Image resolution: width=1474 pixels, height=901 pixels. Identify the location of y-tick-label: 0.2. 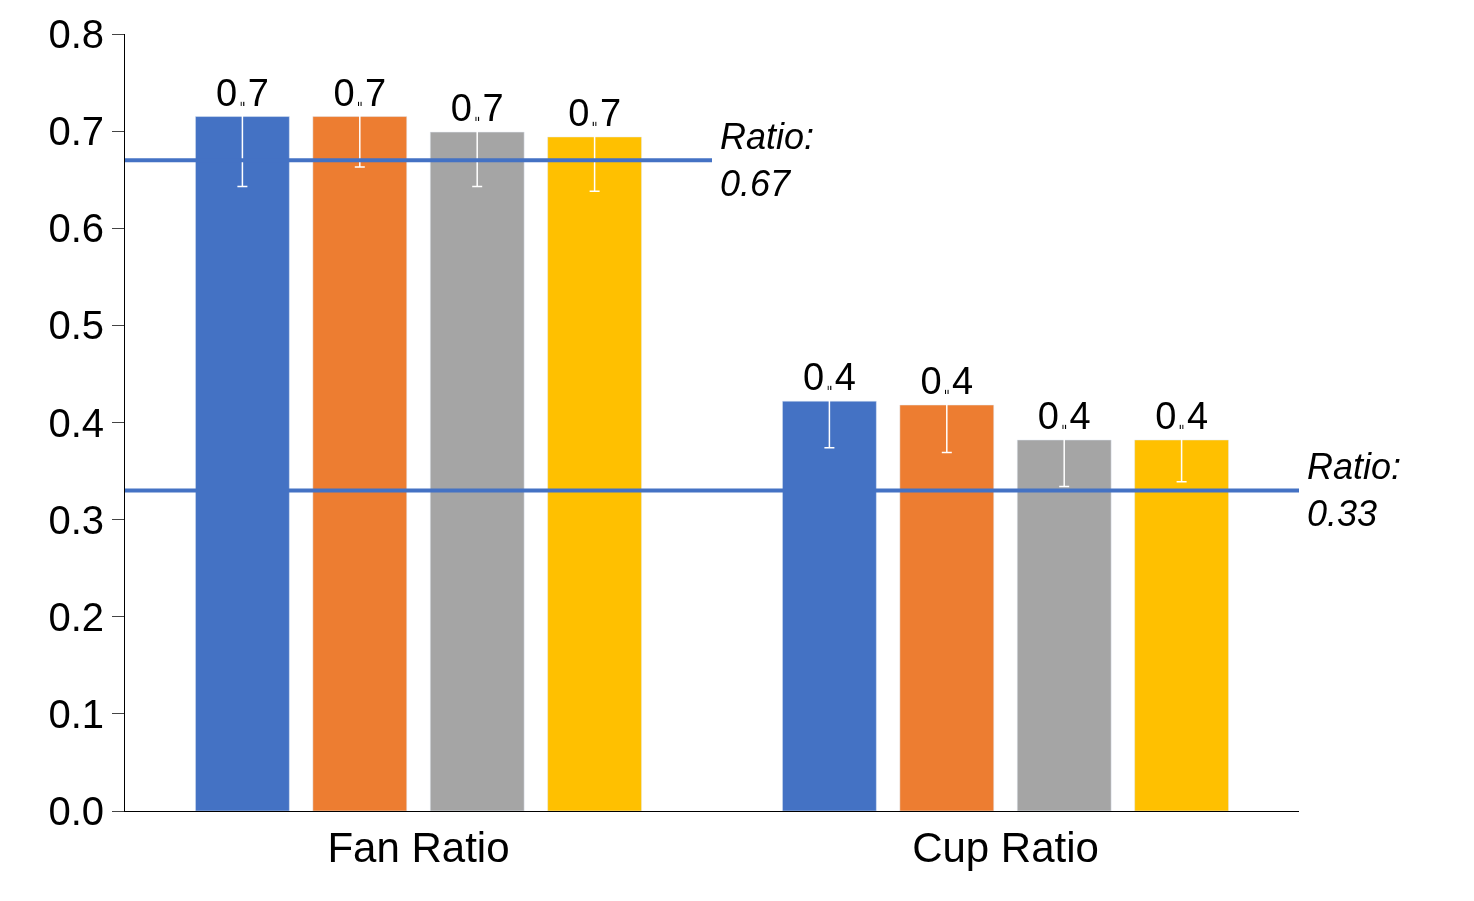
(76, 616).